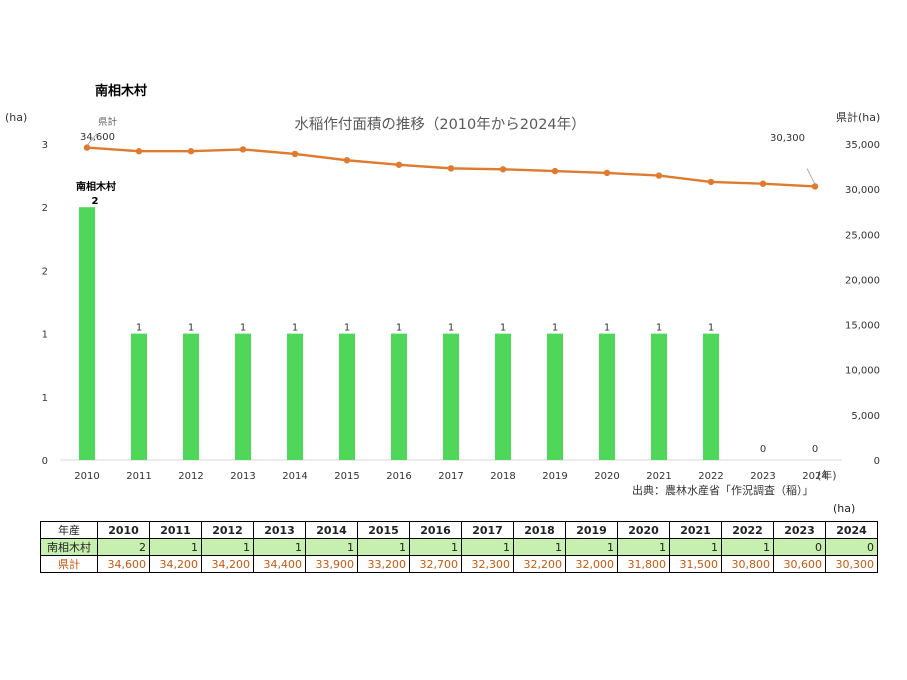  I want to click on table-cell: 34,400, so click(279, 564).